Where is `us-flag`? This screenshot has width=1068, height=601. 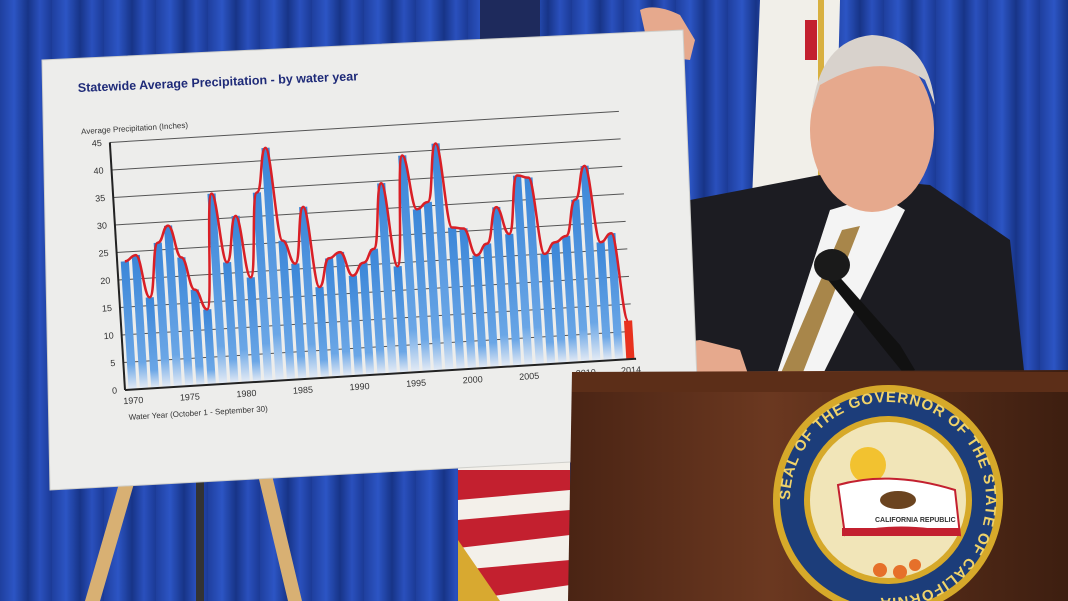 us-flag is located at coordinates (514, 300).